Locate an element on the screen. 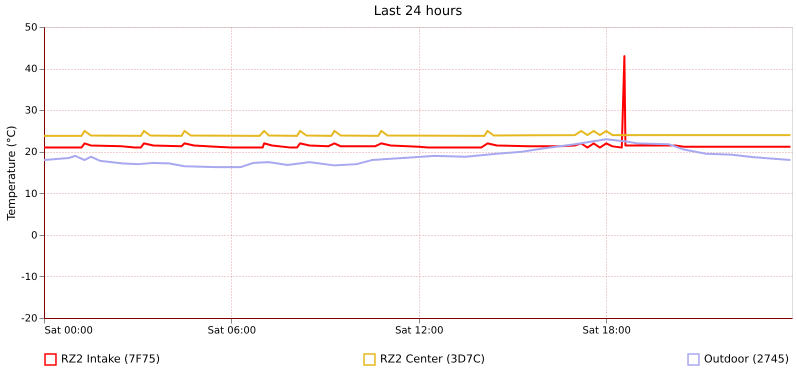 This screenshot has height=373, width=797. legend-label: RZ2 Intake (7F75) is located at coordinates (110, 359).